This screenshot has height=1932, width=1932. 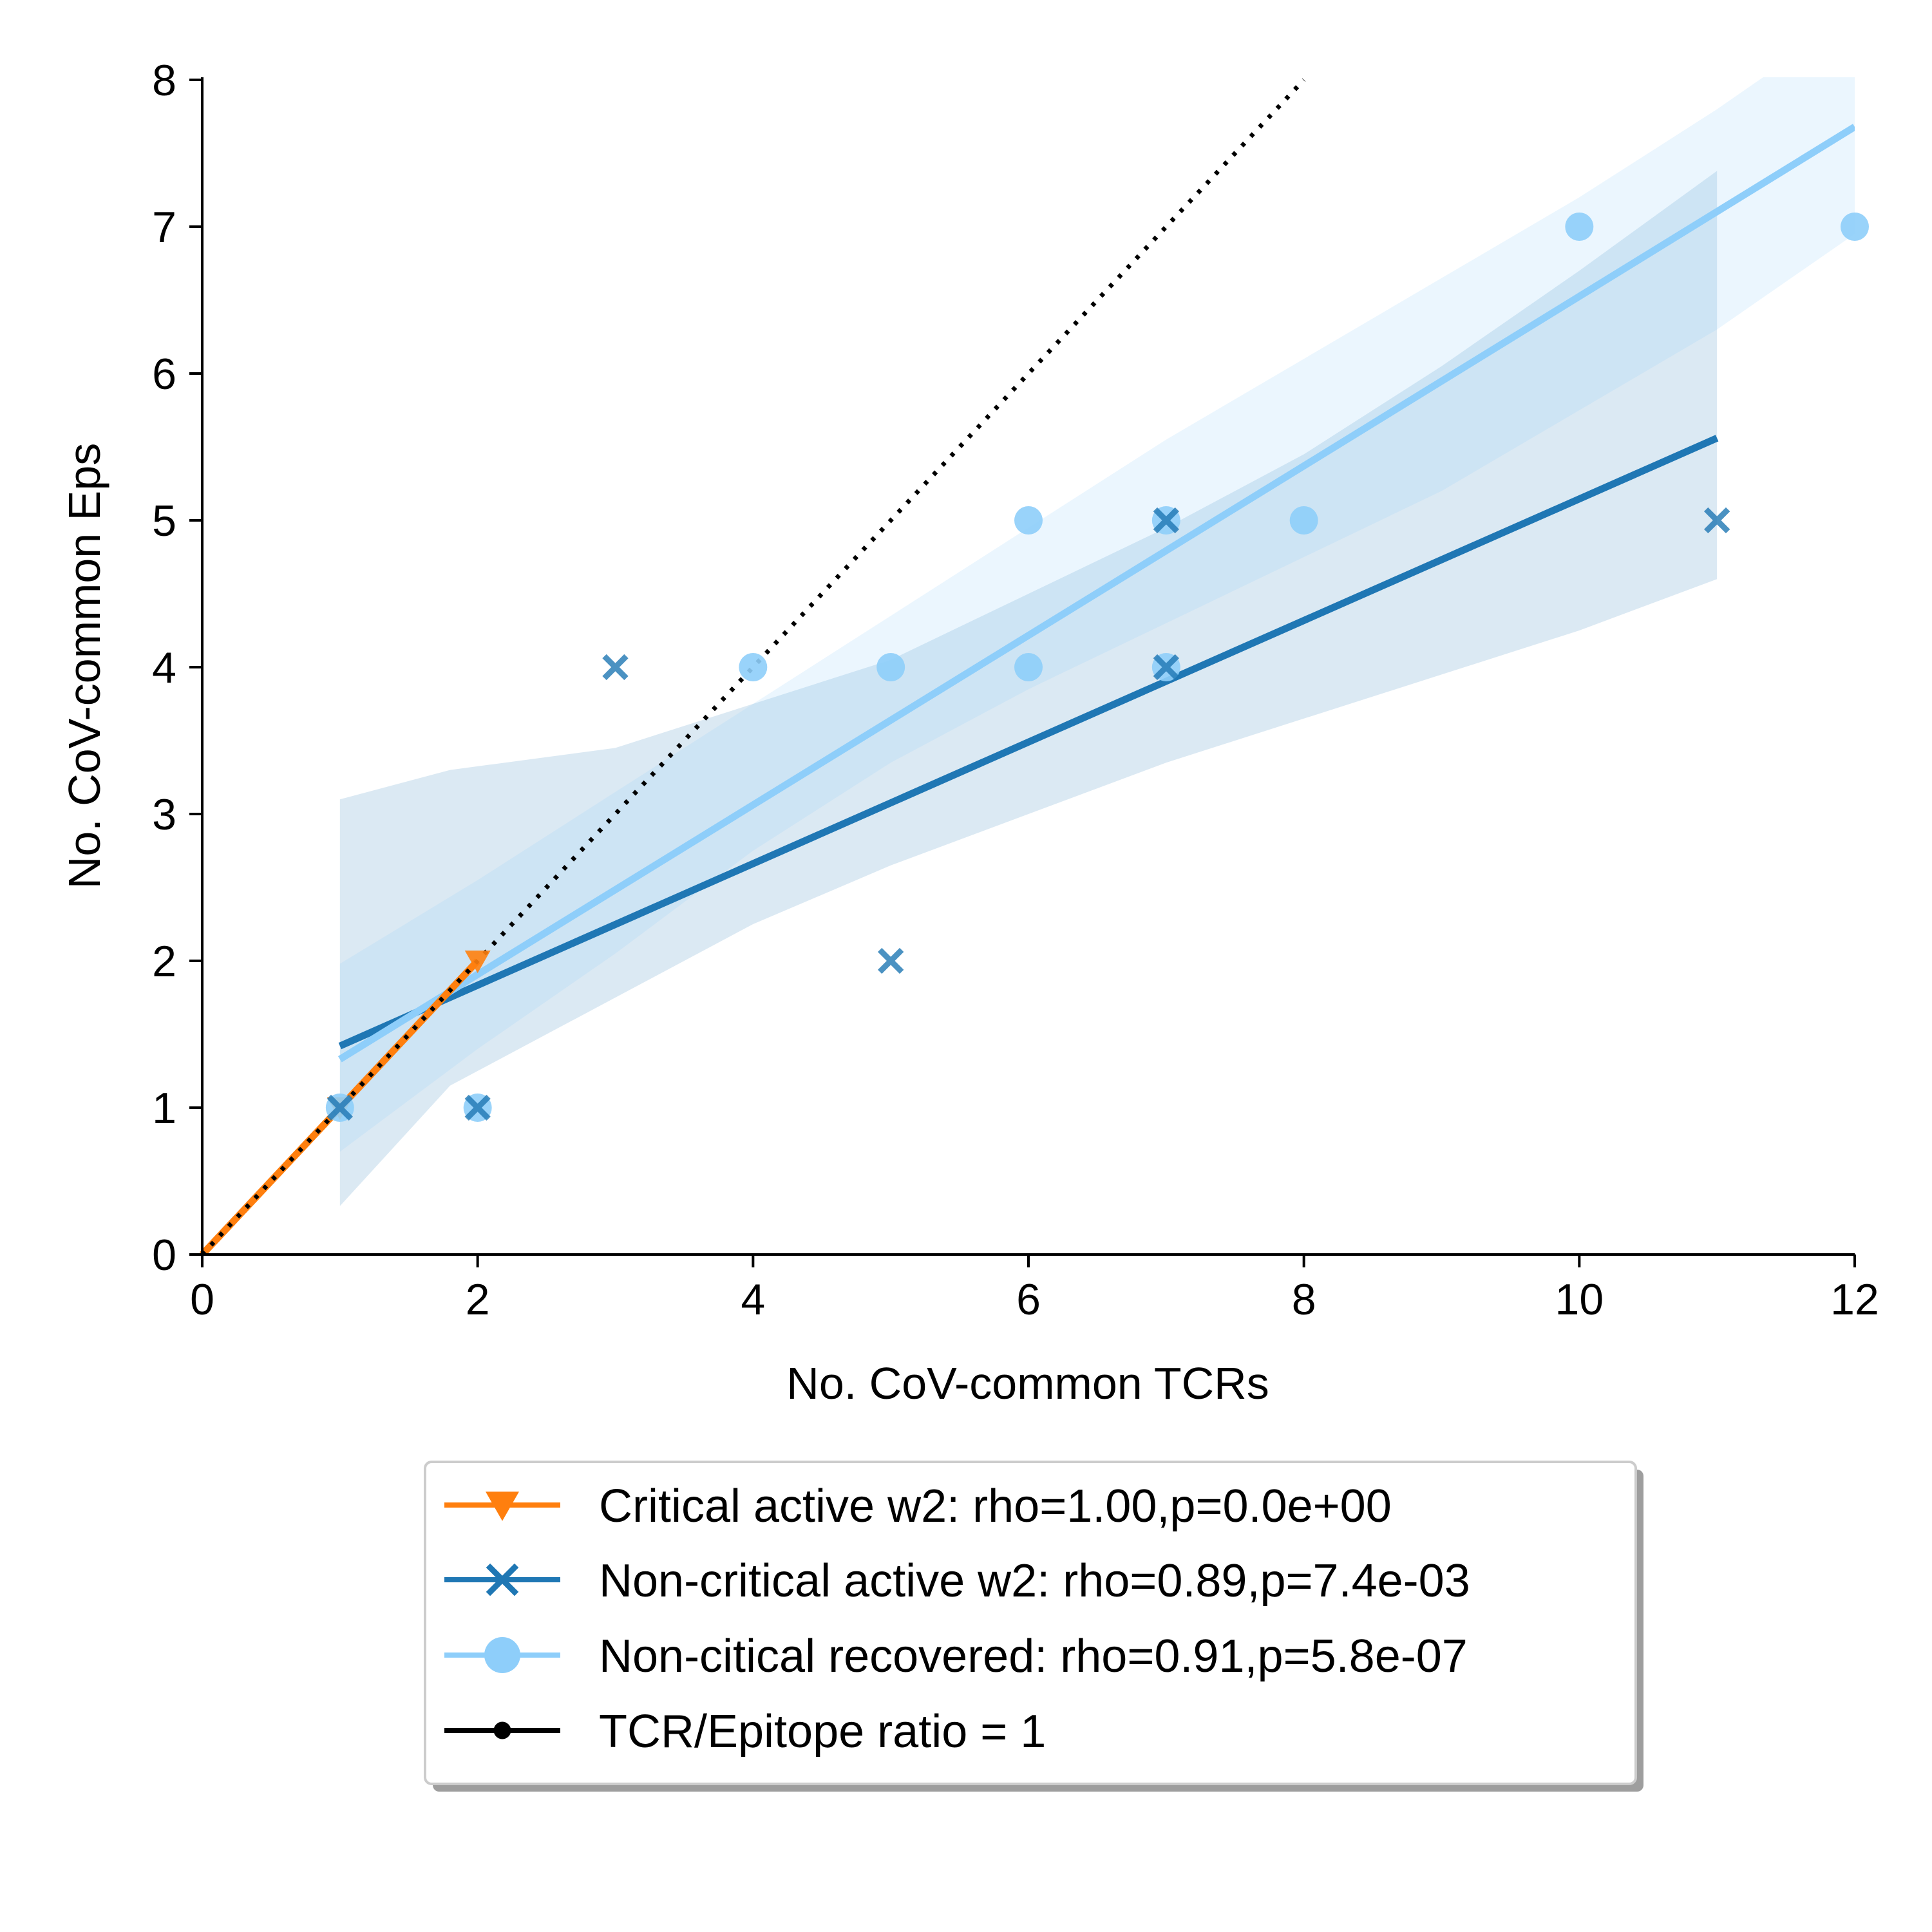 What do you see at coordinates (164, 521) in the screenshot?
I see `y-tick-label: 5` at bounding box center [164, 521].